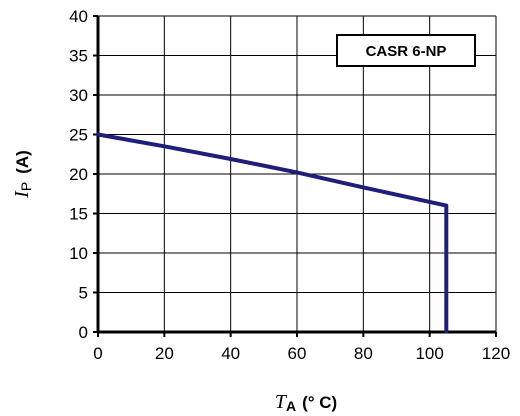 Image resolution: width=520 pixels, height=416 pixels. What do you see at coordinates (22, 194) in the screenshot?
I see `y-axis-symbol: I` at bounding box center [22, 194].